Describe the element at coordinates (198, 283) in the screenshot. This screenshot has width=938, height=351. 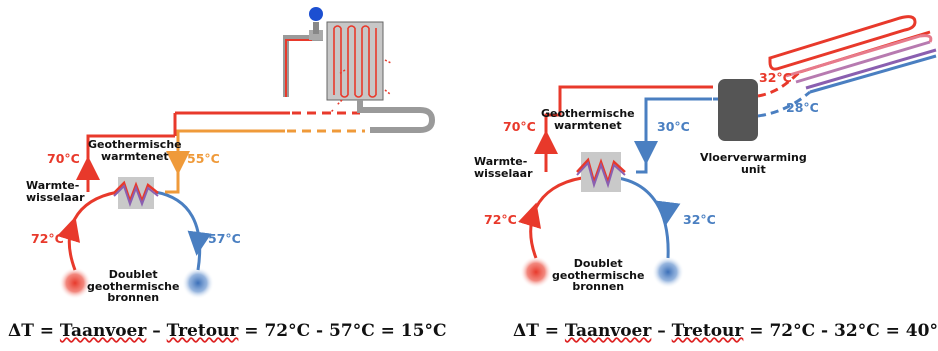
I see `cold-well-icon` at that location.